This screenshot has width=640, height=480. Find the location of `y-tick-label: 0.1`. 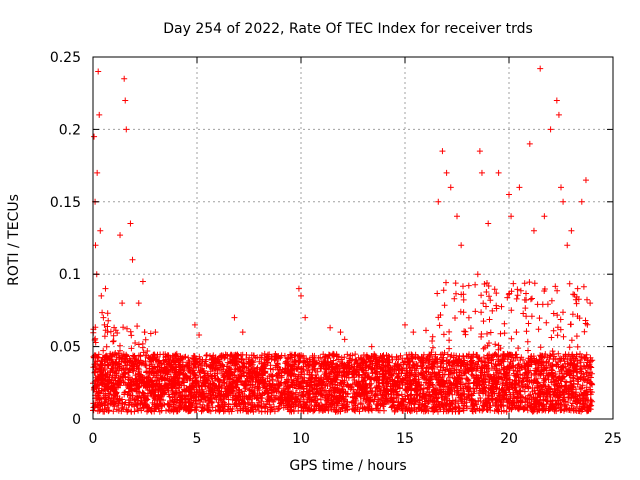

y-tick-label: 0.1 is located at coordinates (70, 275).